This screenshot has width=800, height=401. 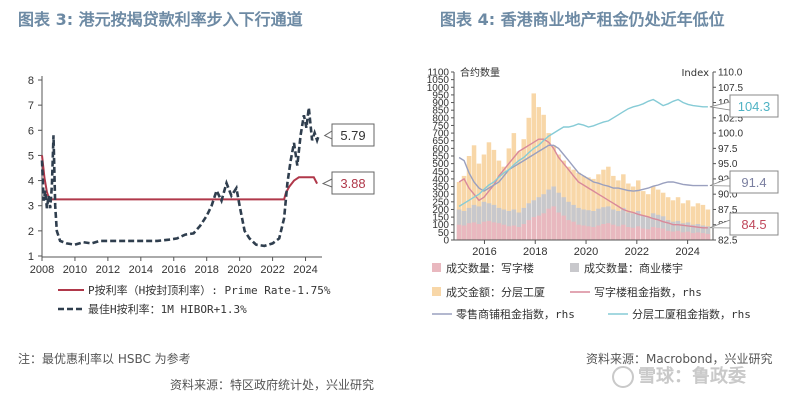 What do you see at coordinates (490, 268) in the screenshot?
I see `legend-label-office-count: 成交数量：写字楼` at bounding box center [490, 268].